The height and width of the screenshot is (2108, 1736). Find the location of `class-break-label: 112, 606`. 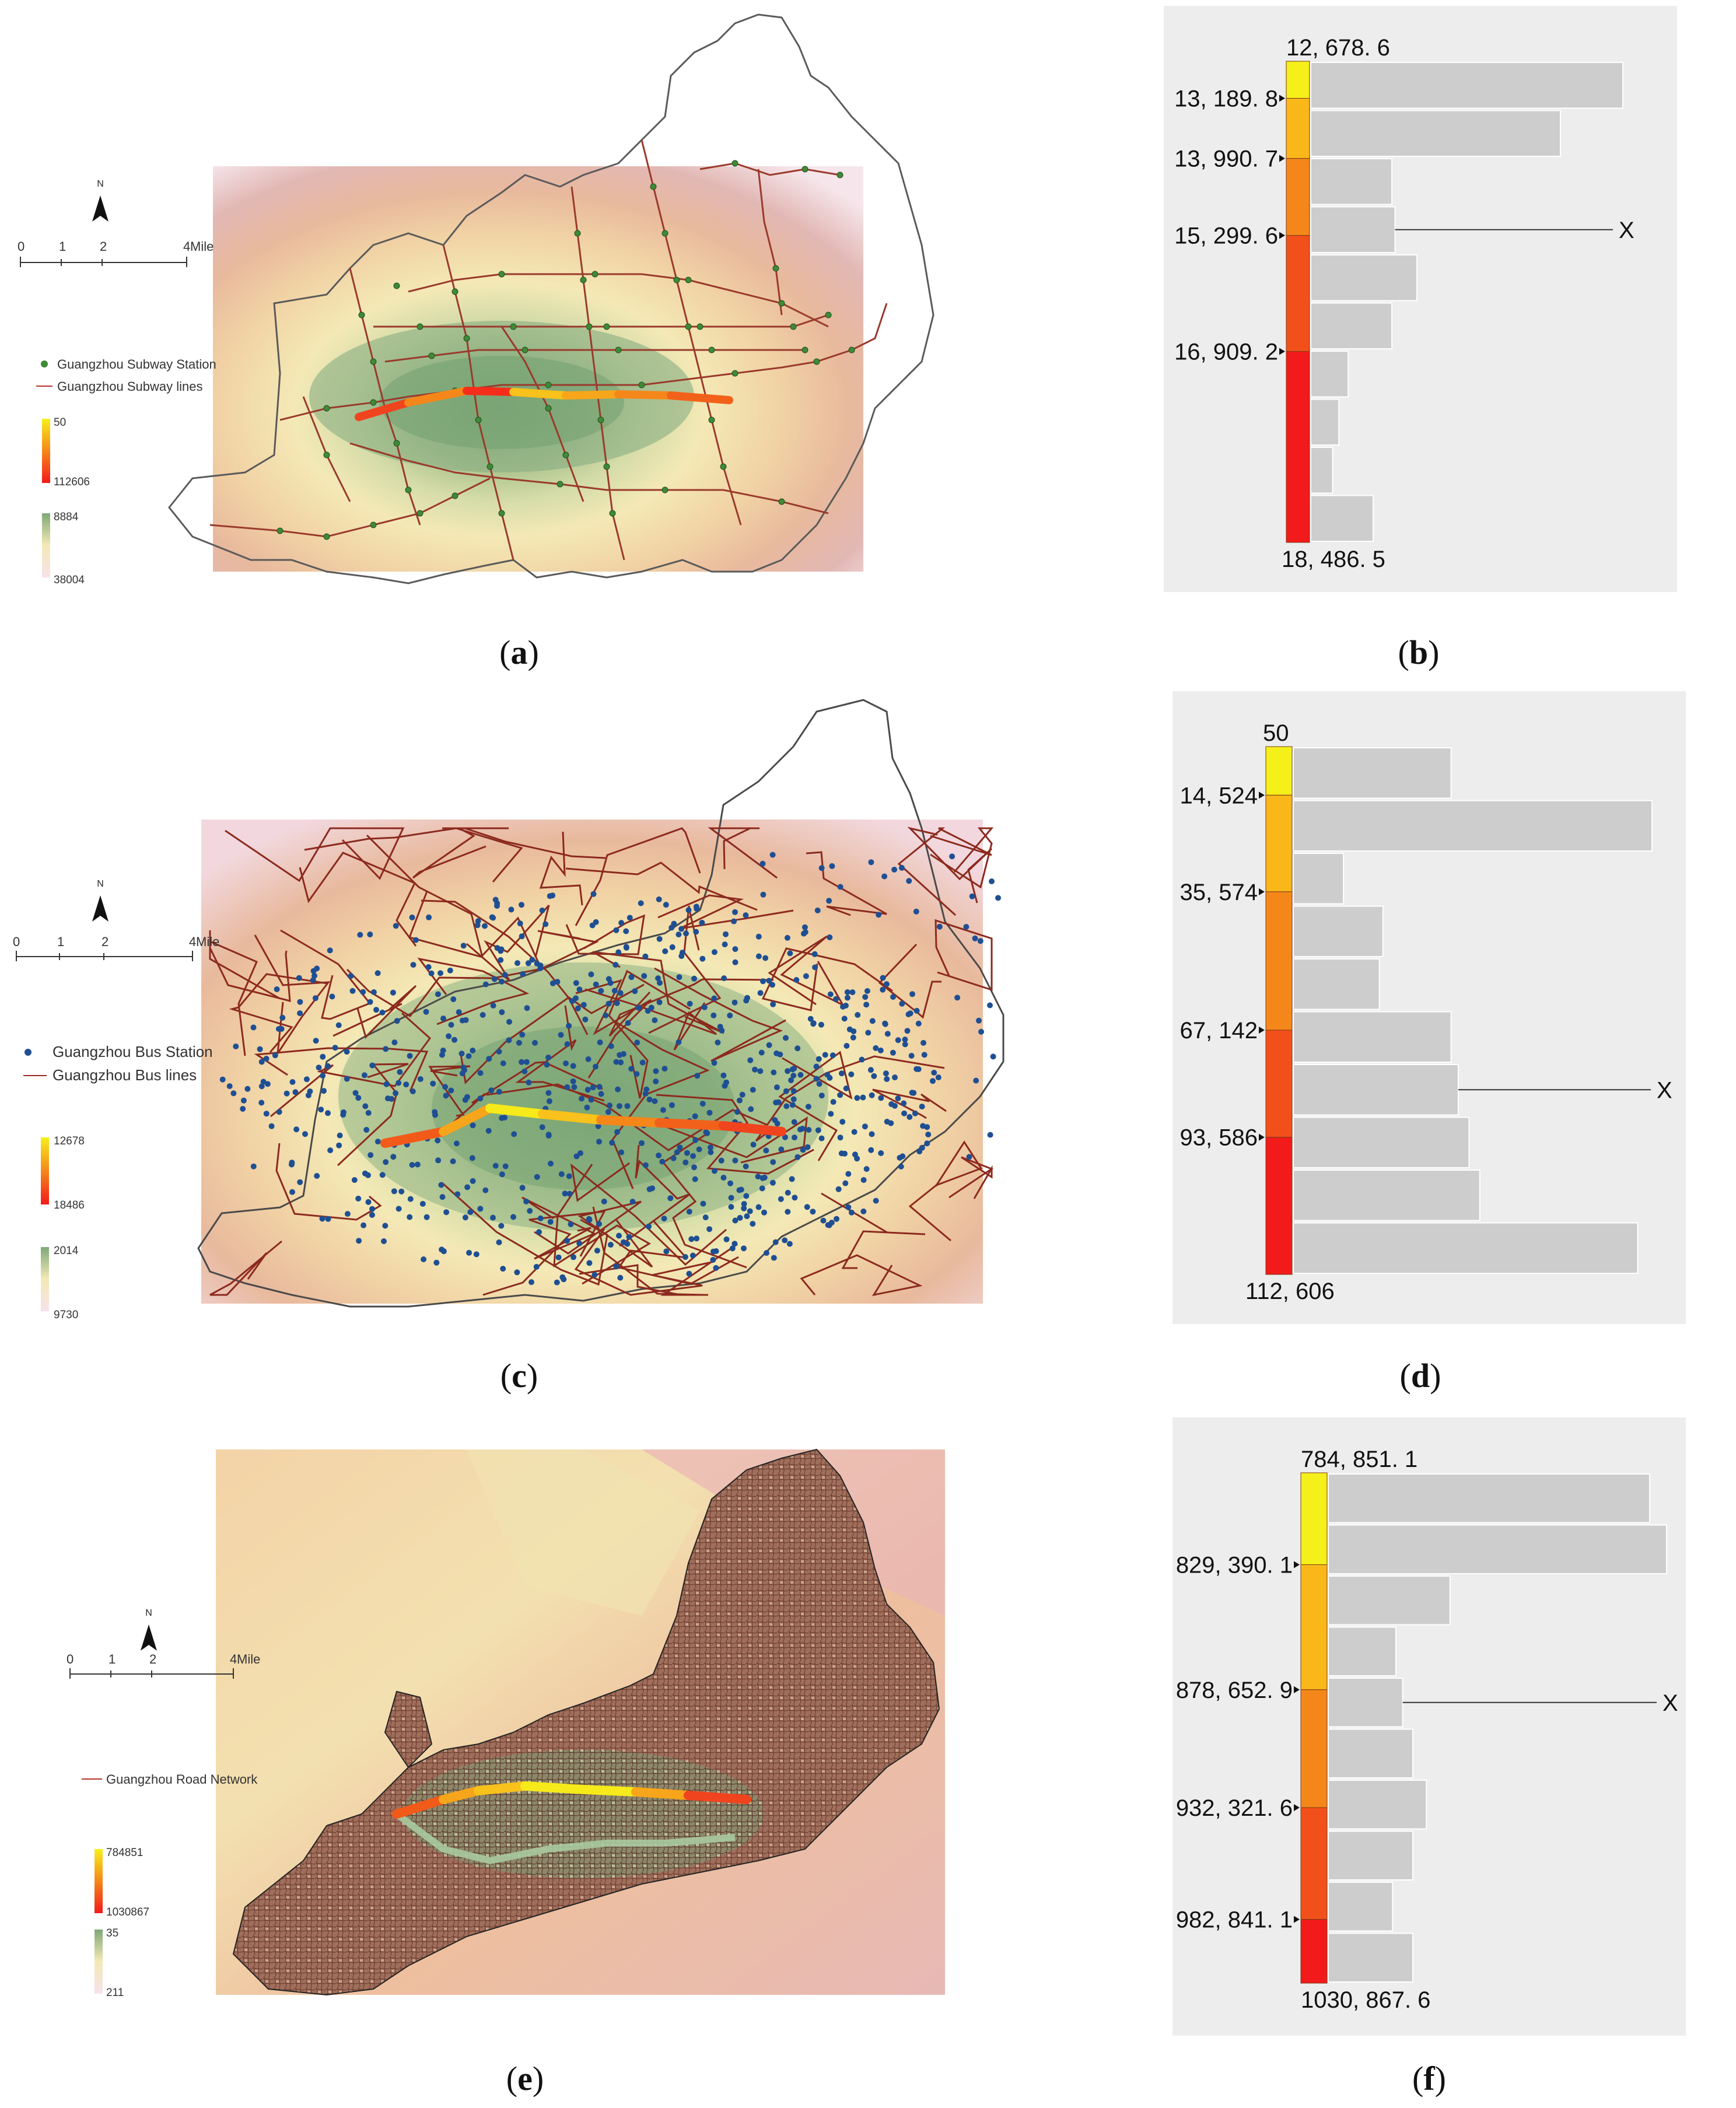

class-break-label: 112, 606 is located at coordinates (1290, 1291).